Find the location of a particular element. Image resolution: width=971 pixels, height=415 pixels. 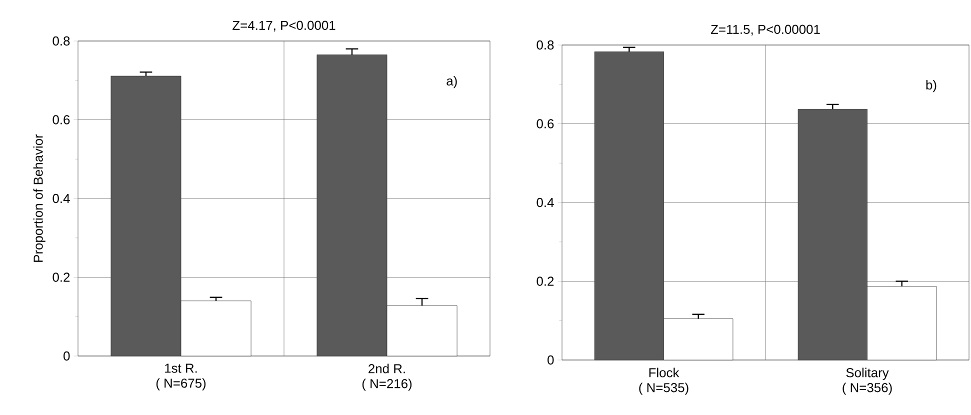

x-tick-label: 1st R. ( N=675) is located at coordinates (181, 377).